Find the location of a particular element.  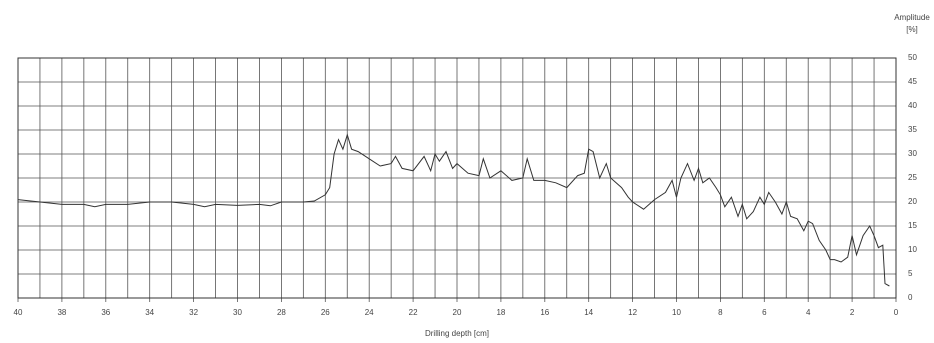

x-tick-label: 2 is located at coordinates (852, 312).